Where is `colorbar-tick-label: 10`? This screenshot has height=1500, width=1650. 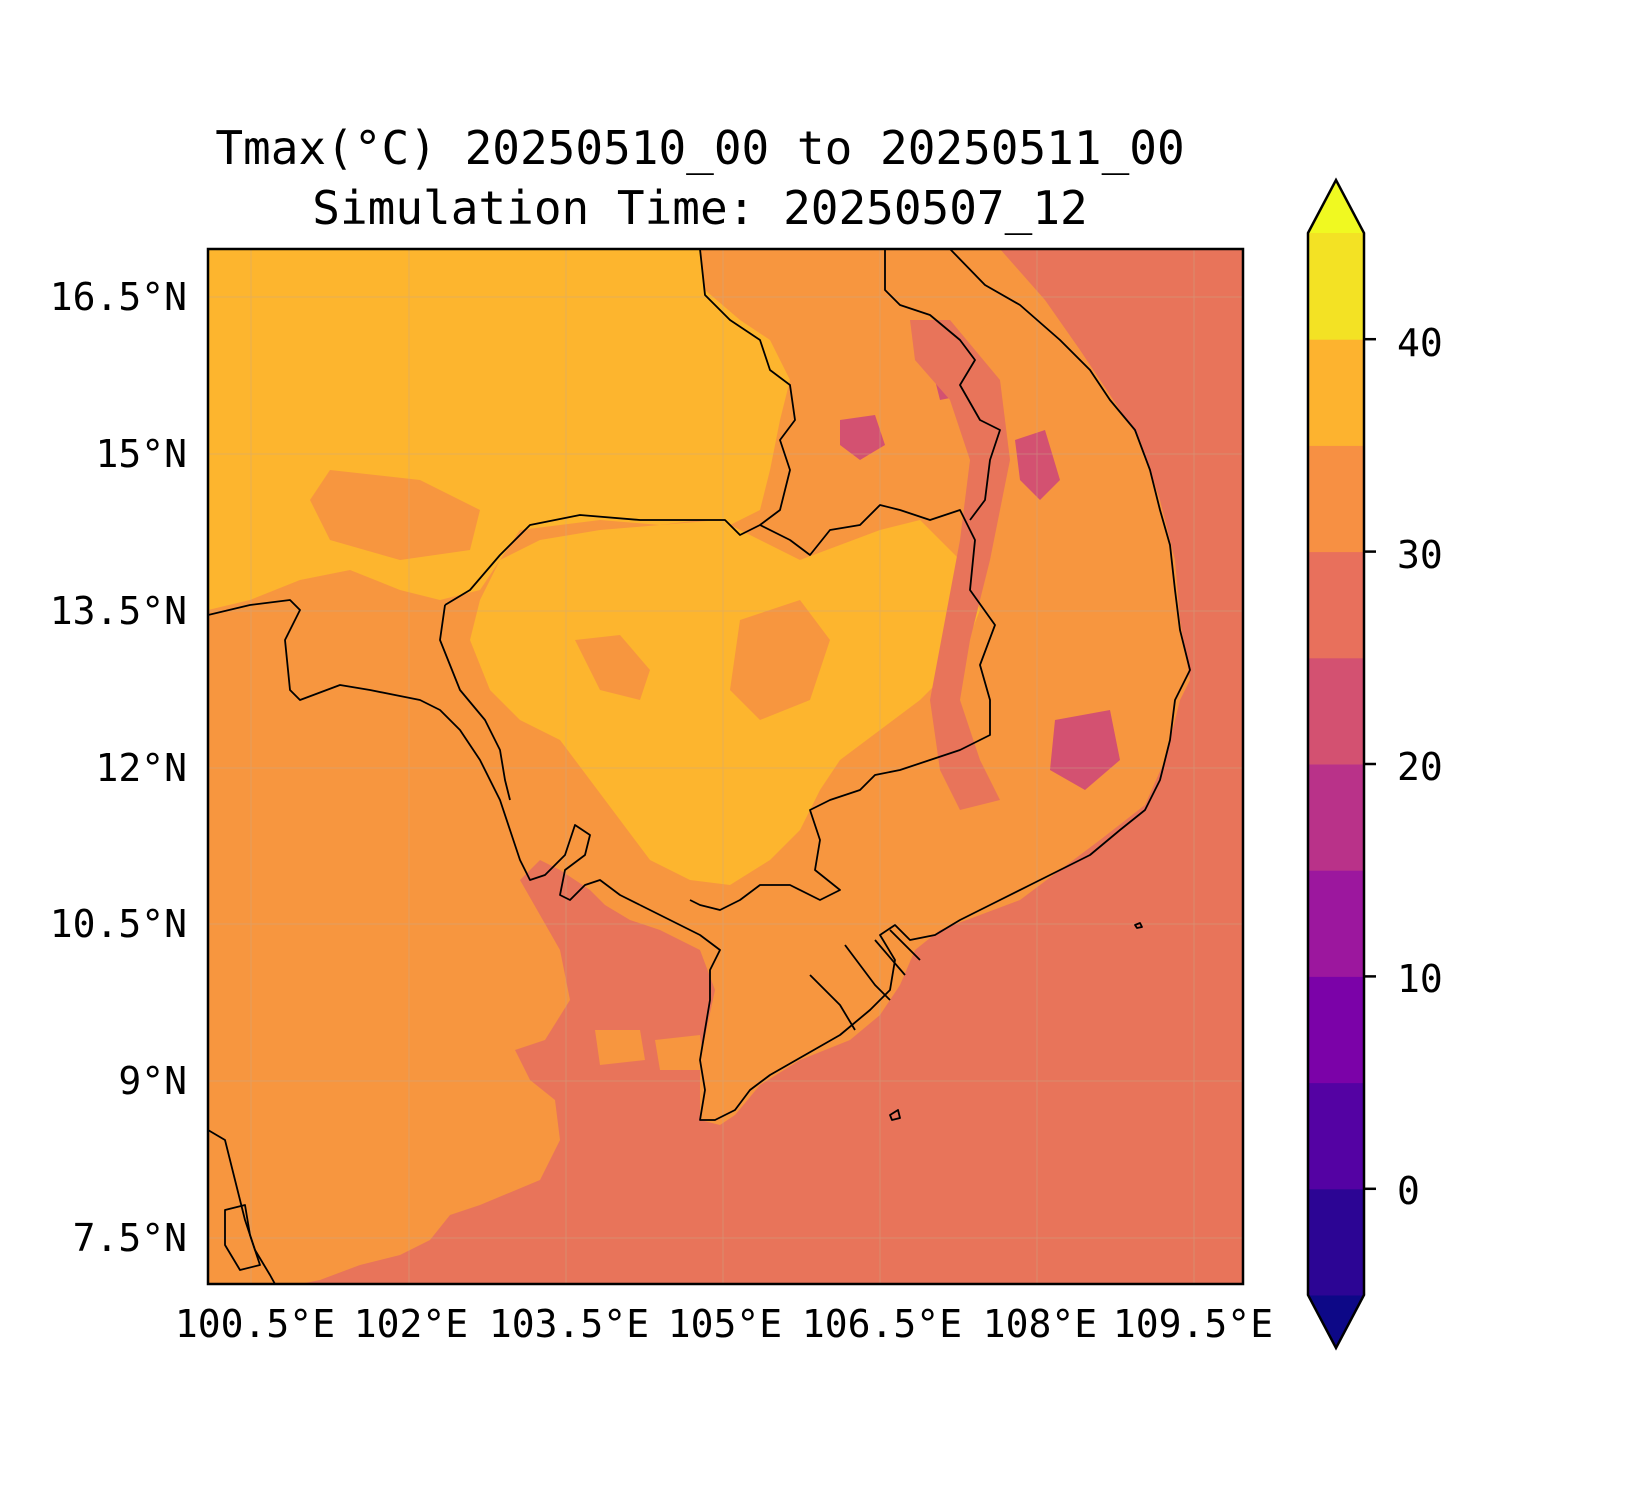
colorbar-tick-label: 10 is located at coordinates (1420, 979).